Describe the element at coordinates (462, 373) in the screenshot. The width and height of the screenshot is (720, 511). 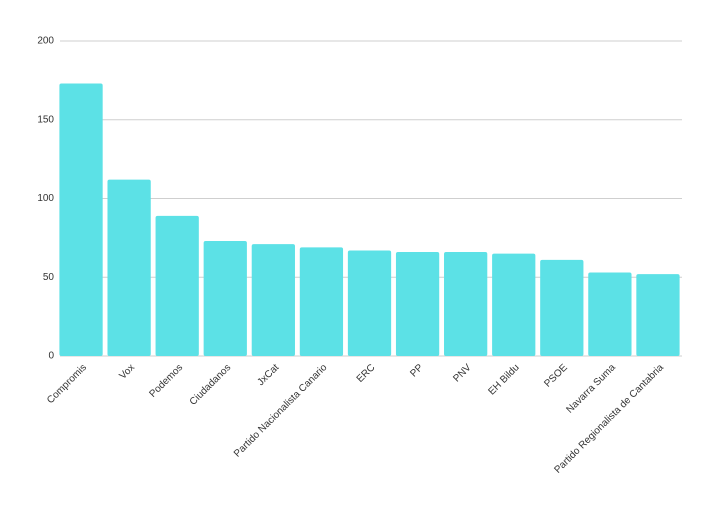
I see `x-tick-label: PNV` at that location.